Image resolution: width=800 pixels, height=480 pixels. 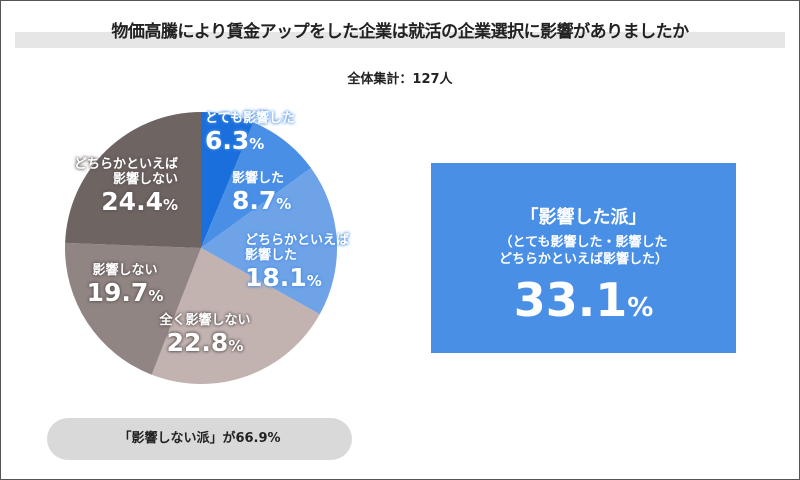 I want to click on slice-label-3: 全く影響しない 22.8%, so click(x=205, y=335).